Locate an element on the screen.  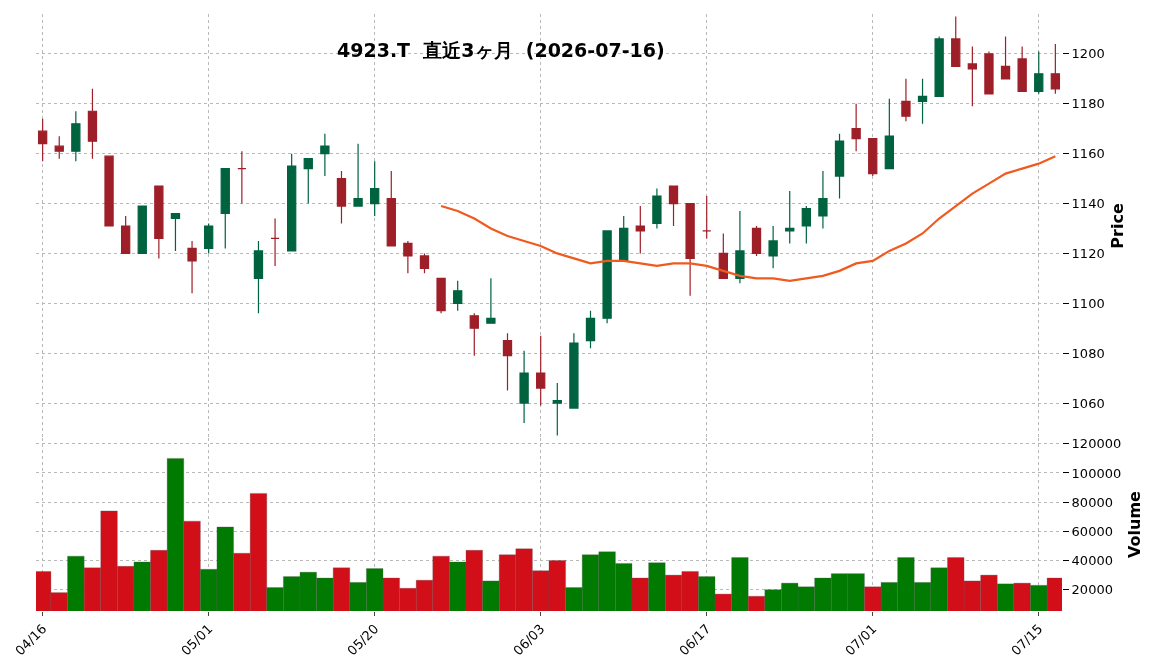
text: 4923.T 直近3ヶ月 (2026-07-16) is located at coordinates (501, 50).